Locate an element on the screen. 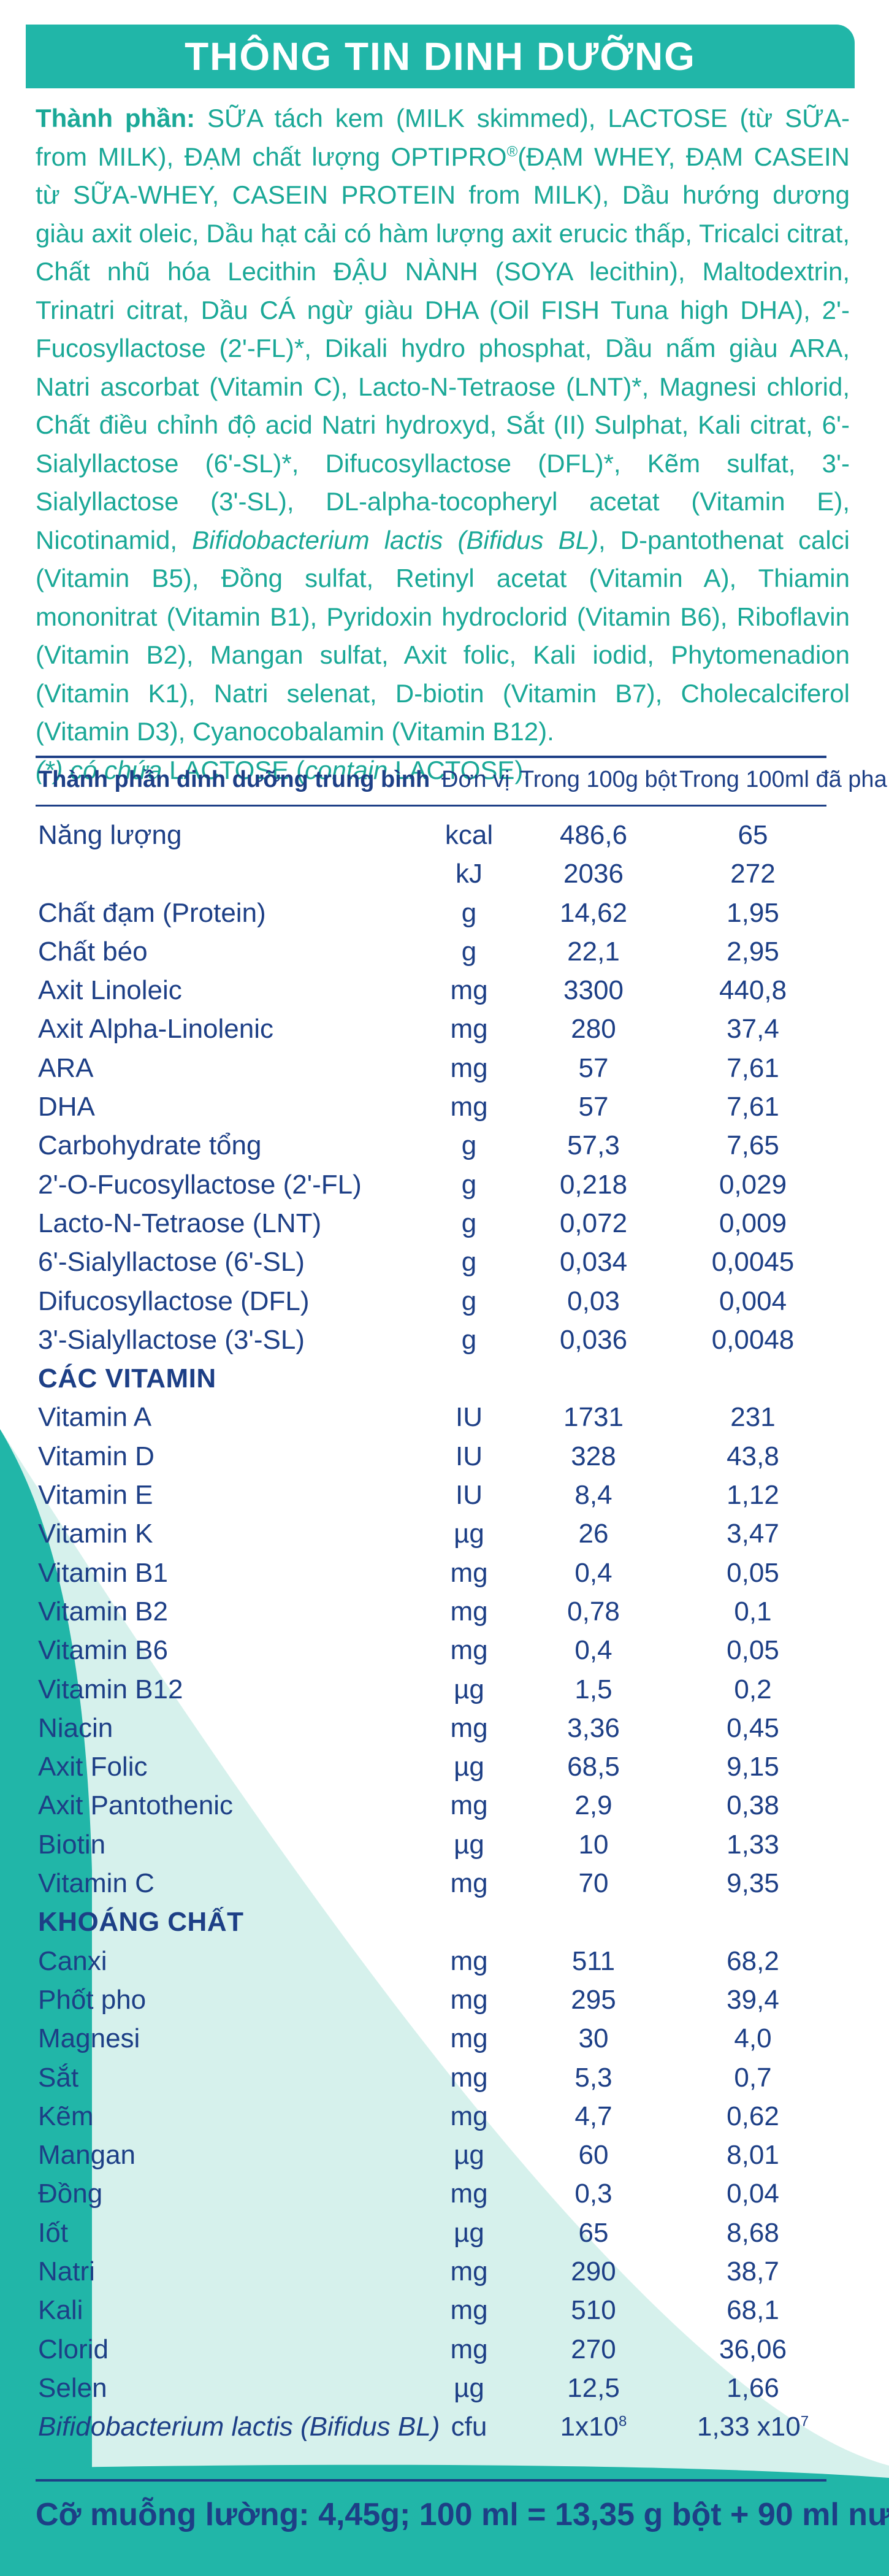 The height and width of the screenshot is (2576, 889). table-row: Vitamin C mg 70 9,35 is located at coordinates (431, 1884).